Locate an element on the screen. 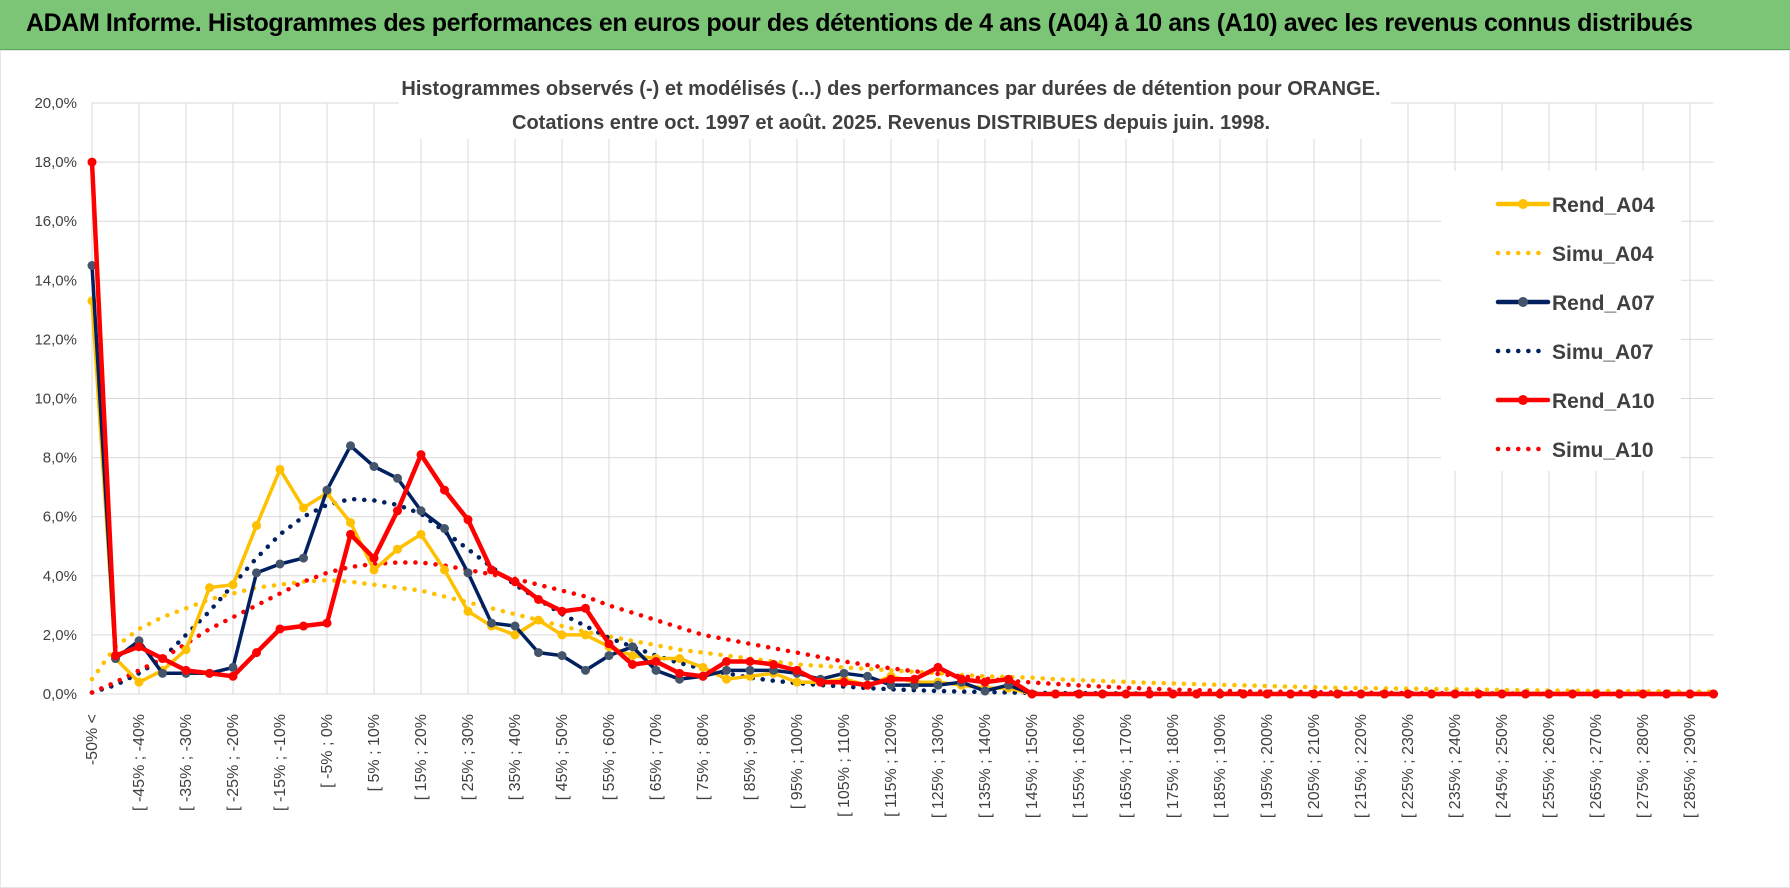 This screenshot has height=888, width=1790. title-background is located at coordinates (895, 104).